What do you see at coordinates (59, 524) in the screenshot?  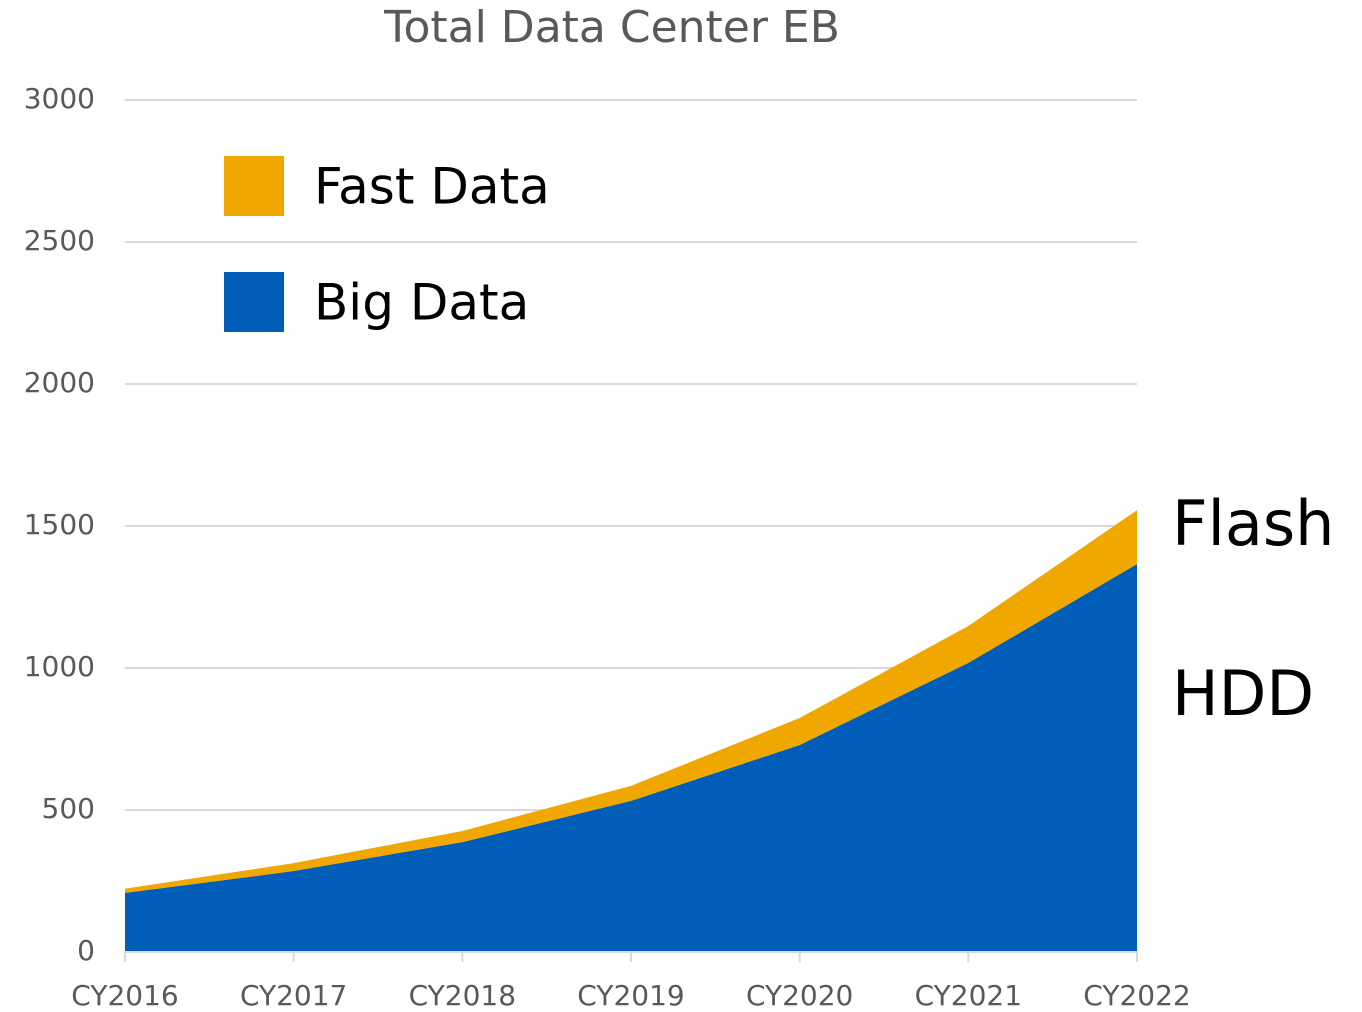 I see `y-tick-label: 1500` at bounding box center [59, 524].